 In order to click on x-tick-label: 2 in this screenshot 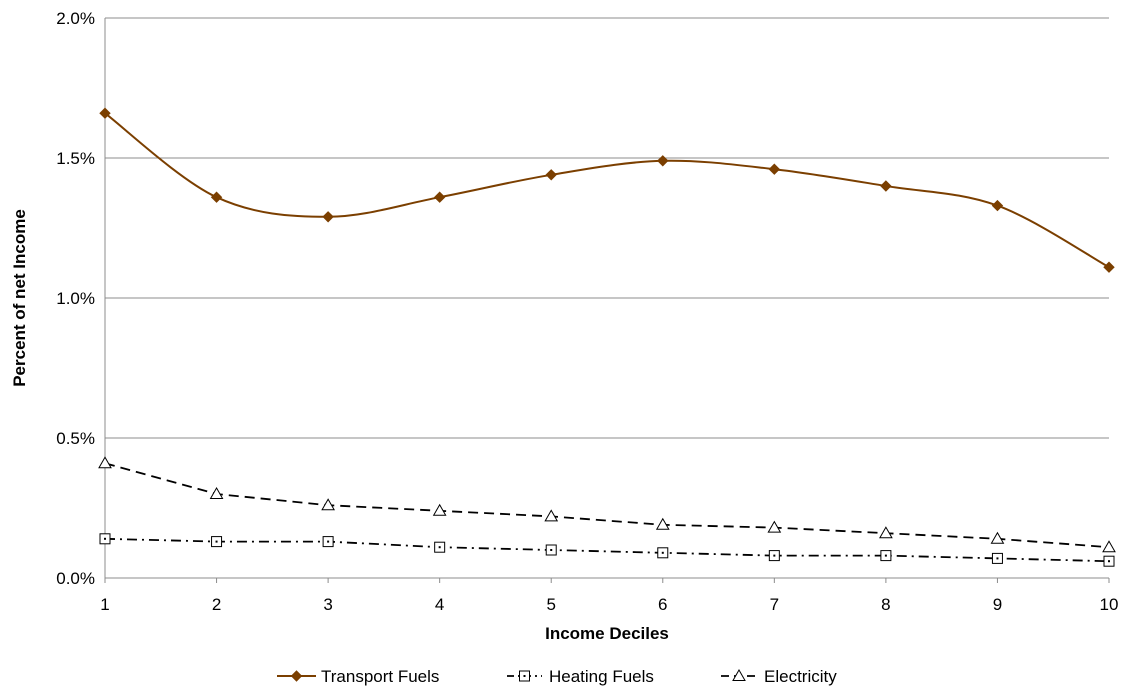, I will do `click(216, 604)`.